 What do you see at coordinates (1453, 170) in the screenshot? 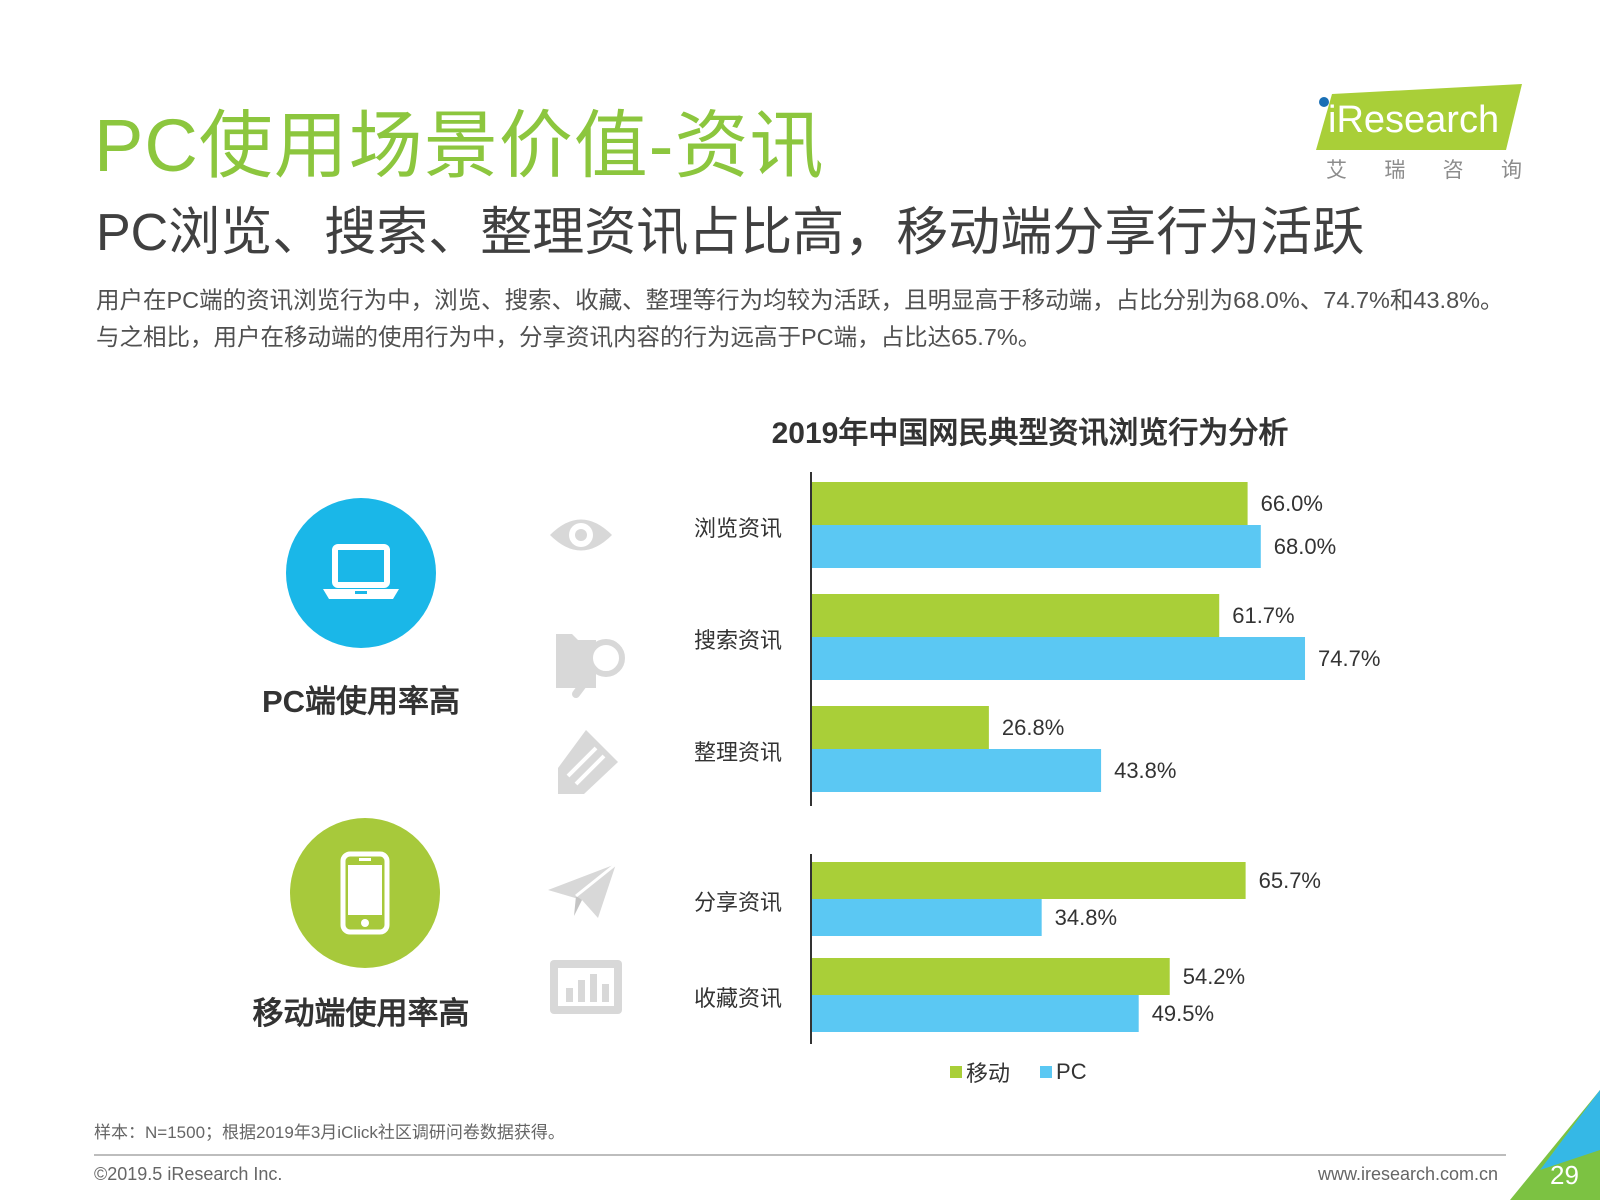
I see `logo-sub-char: 咨` at bounding box center [1453, 170].